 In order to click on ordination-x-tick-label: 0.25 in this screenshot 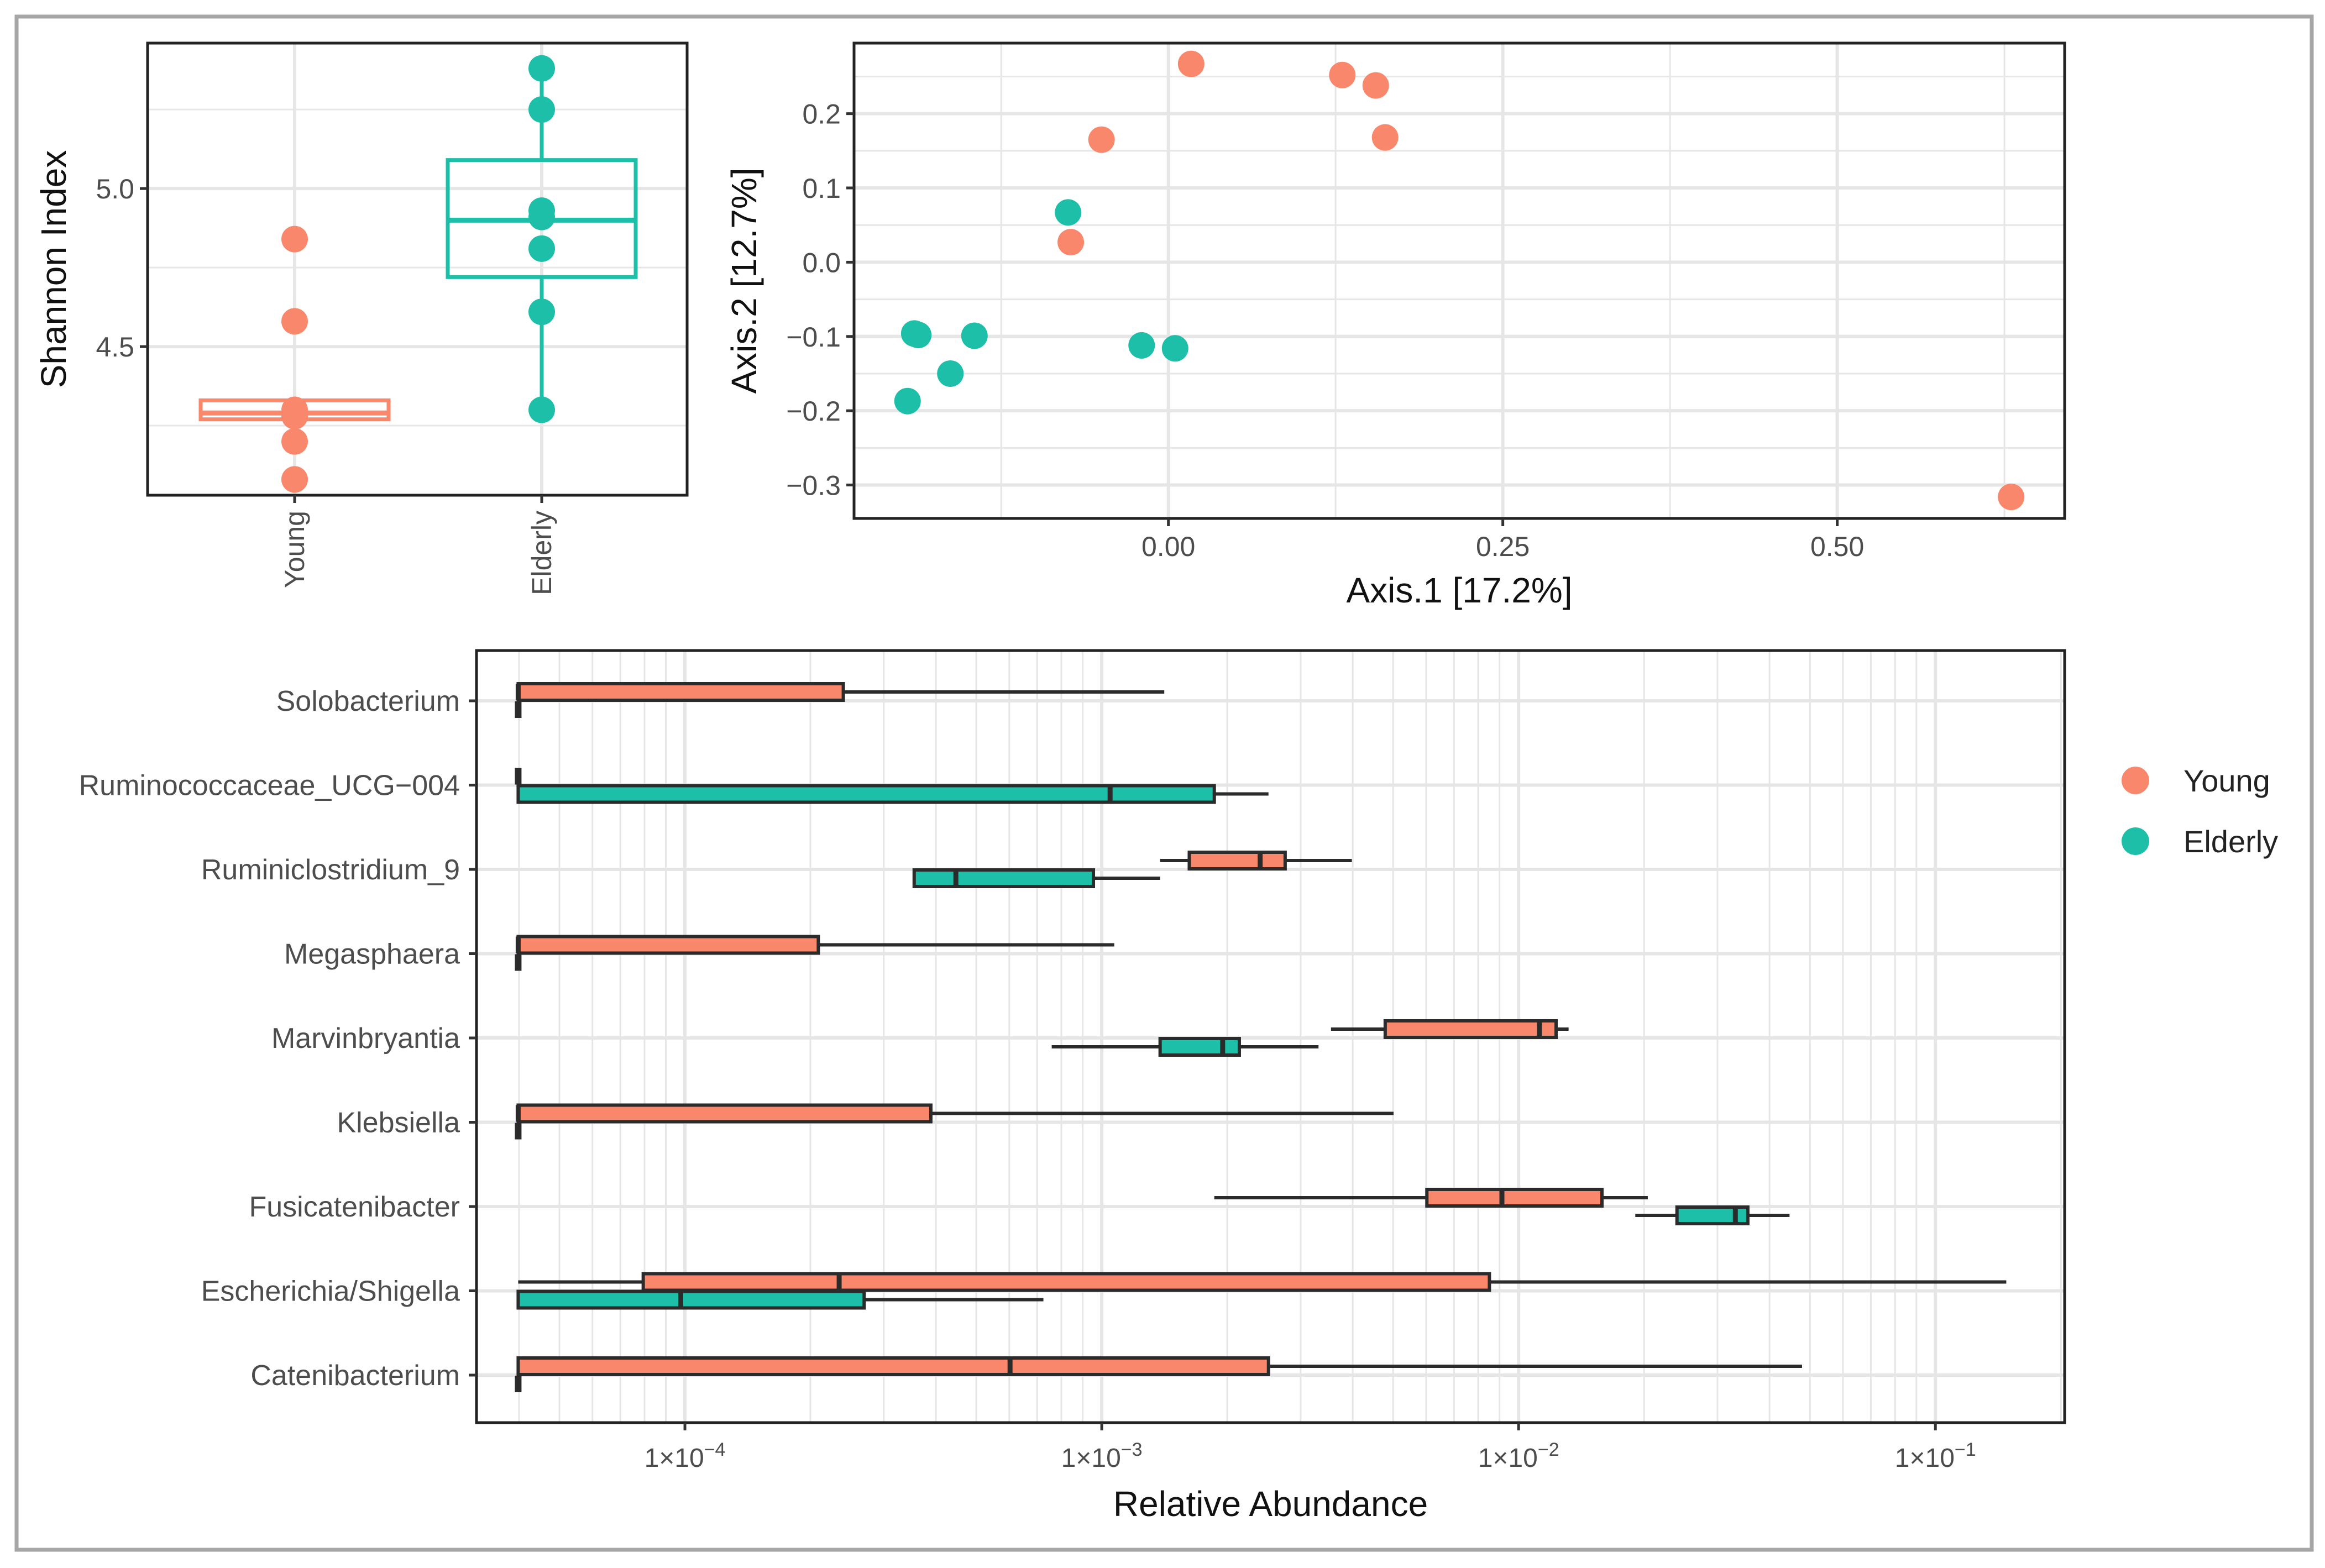, I will do `click(1503, 546)`.